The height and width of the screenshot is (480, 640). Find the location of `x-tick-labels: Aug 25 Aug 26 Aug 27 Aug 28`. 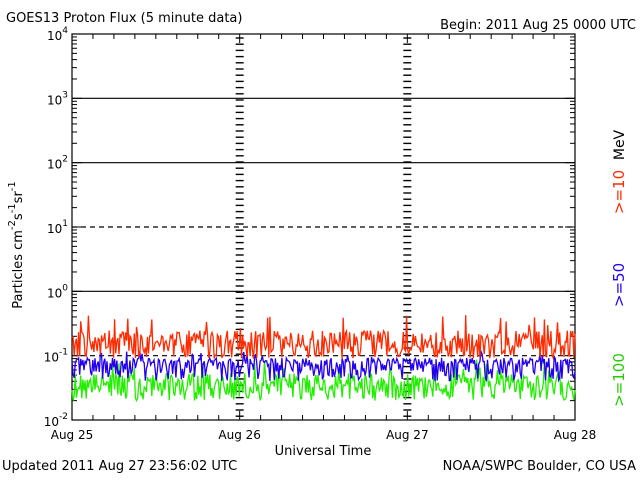

x-tick-labels: Aug 25 Aug 26 Aug 27 Aug 28 is located at coordinates (324, 435).